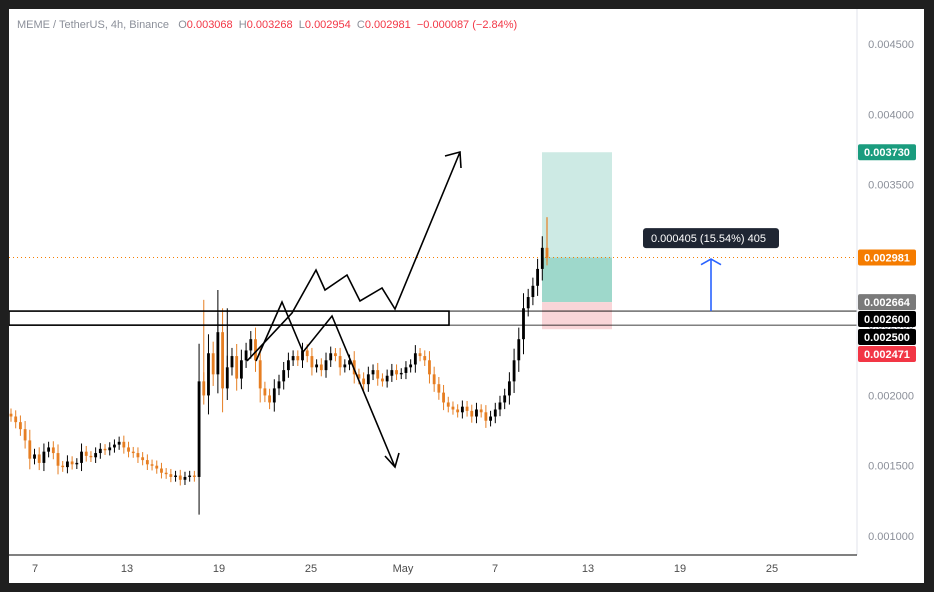 The image size is (934, 592). I want to click on position-zones, so click(577, 241).